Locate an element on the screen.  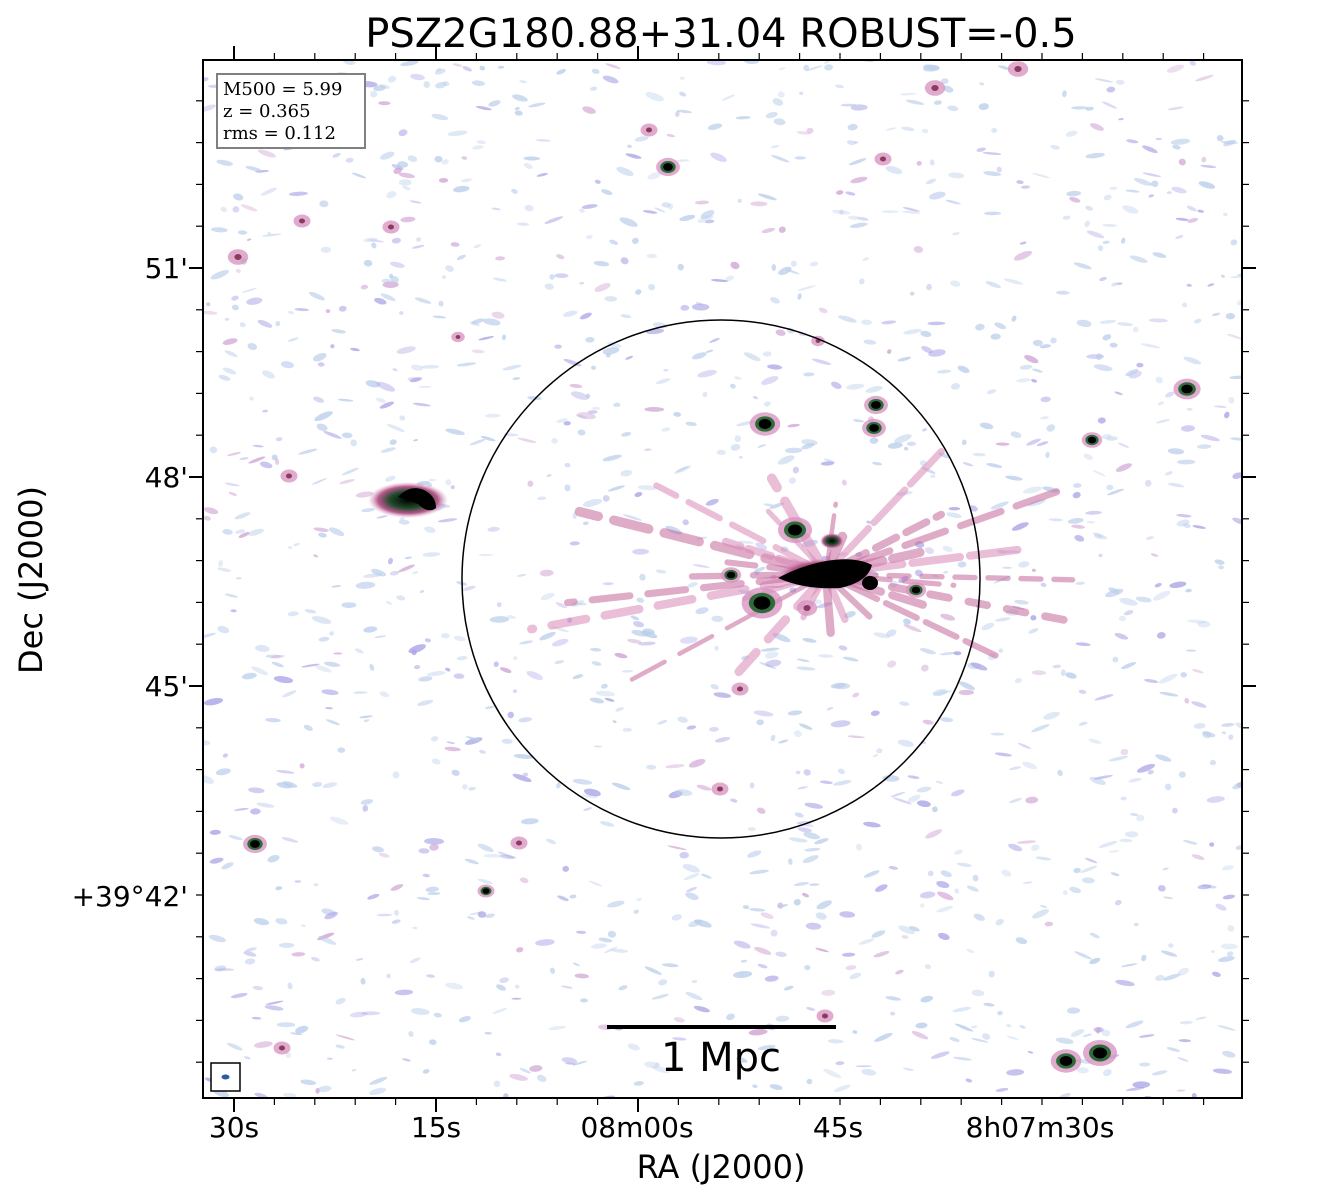
y-tick-label: 51' is located at coordinates (166, 268).